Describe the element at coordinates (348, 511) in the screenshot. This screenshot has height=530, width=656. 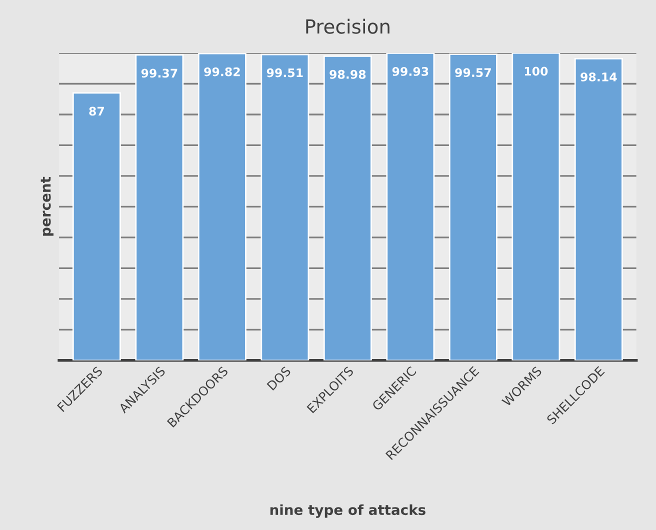
I see `x-axis-title: nine type of attacks` at that location.